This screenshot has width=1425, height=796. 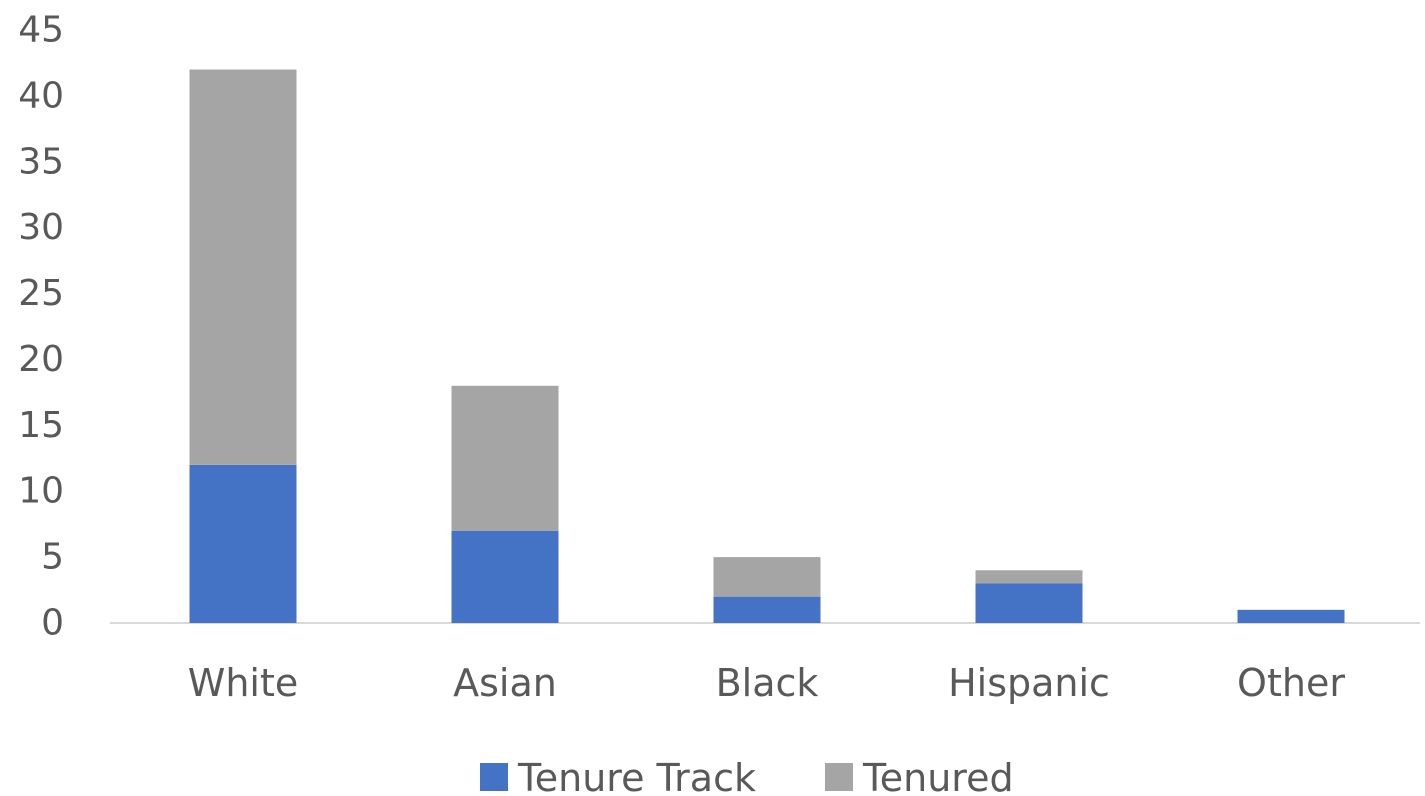 I want to click on y-axis-tick-labels: 0 5 10 15 20 25 30 35 40 45, so click(x=41, y=327).